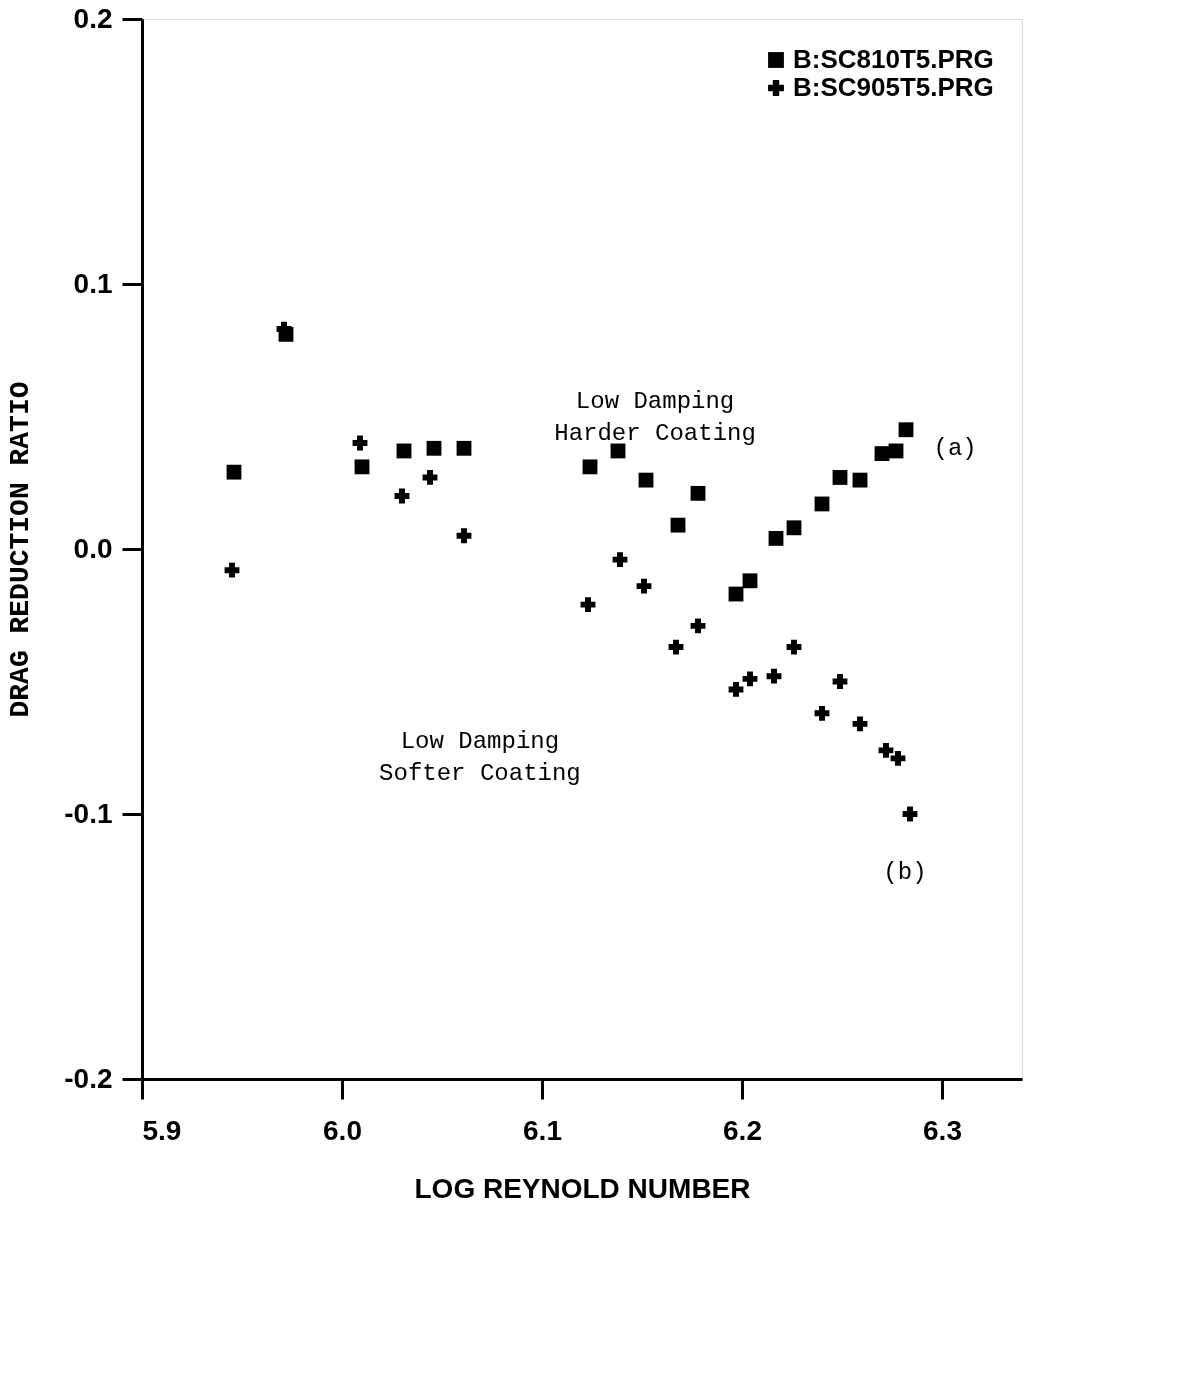 The image size is (1187, 1380). Describe the element at coordinates (480, 757) in the screenshot. I see `annotation: Low Damping Softer Coating` at that location.